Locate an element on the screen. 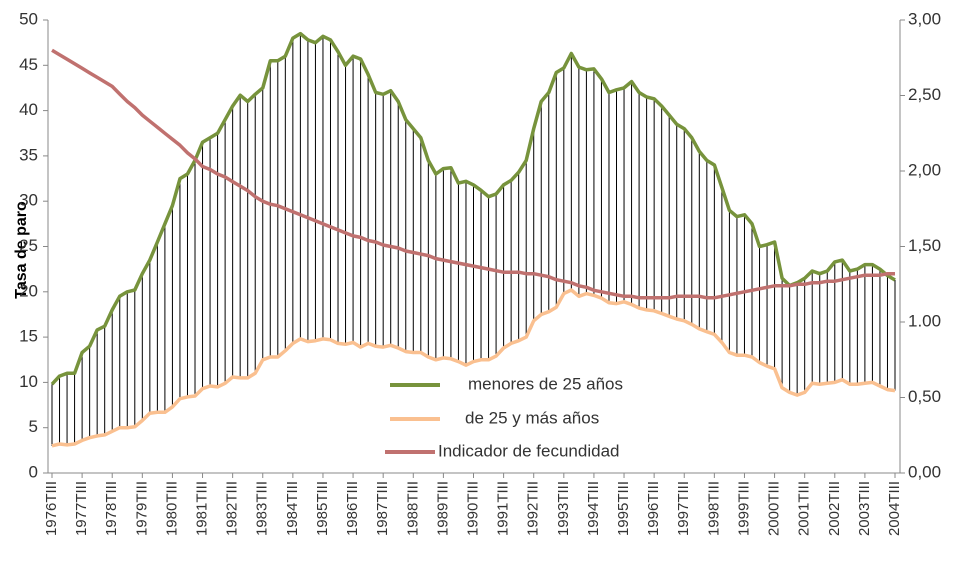 The image size is (963, 562). y-tick-label: 0 is located at coordinates (33, 471).